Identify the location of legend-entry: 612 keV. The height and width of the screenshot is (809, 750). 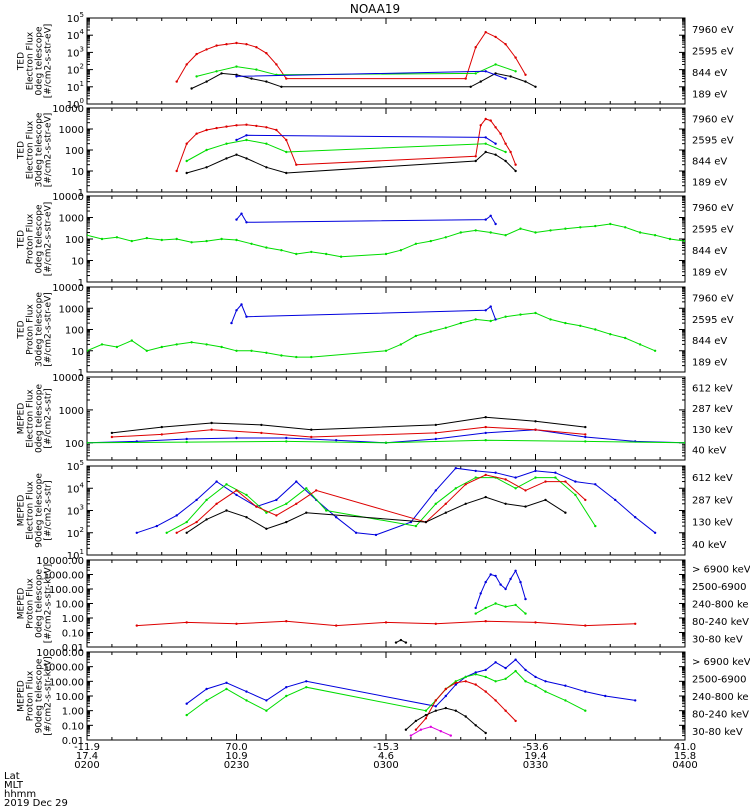
(712, 478).